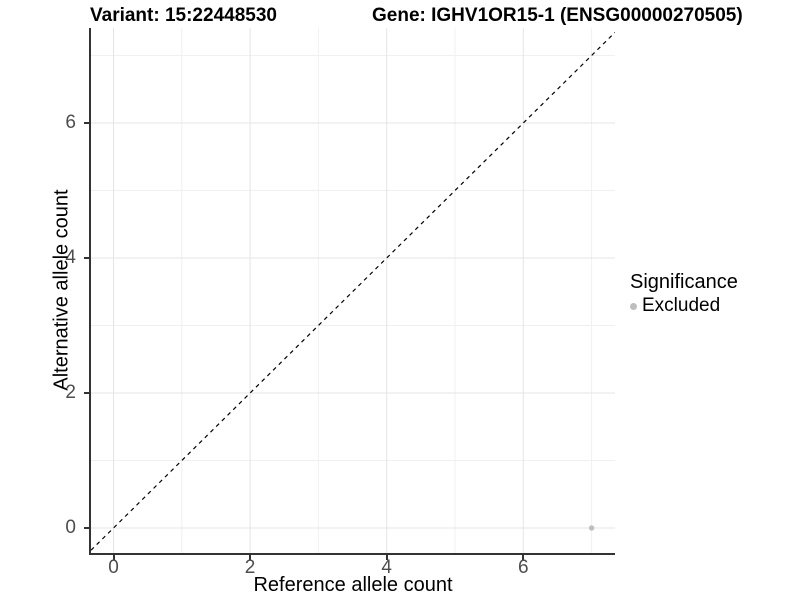 This screenshot has height=600, width=800. What do you see at coordinates (183, 15) in the screenshot?
I see `plot-title-variant: Variant: 15:22448530` at bounding box center [183, 15].